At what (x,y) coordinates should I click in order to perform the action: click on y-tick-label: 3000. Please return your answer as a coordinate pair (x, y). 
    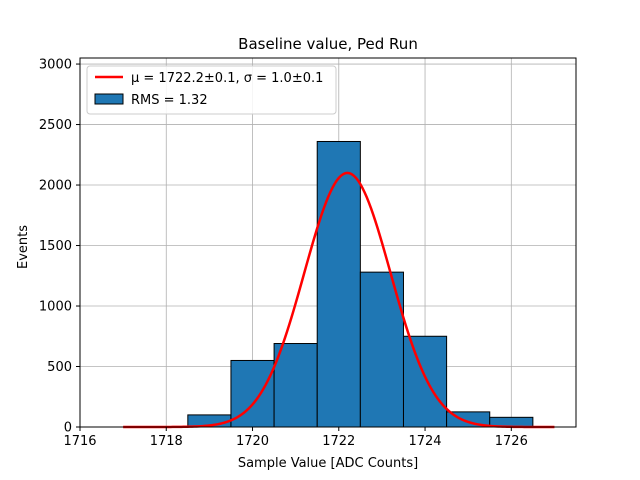
    Looking at the image, I should click on (55, 65).